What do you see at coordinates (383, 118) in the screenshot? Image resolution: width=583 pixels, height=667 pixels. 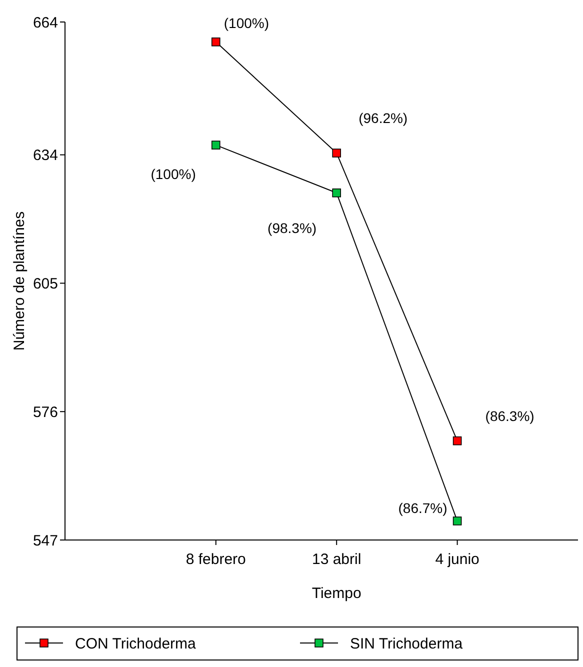 I see `annotation: (96.2%)` at bounding box center [383, 118].